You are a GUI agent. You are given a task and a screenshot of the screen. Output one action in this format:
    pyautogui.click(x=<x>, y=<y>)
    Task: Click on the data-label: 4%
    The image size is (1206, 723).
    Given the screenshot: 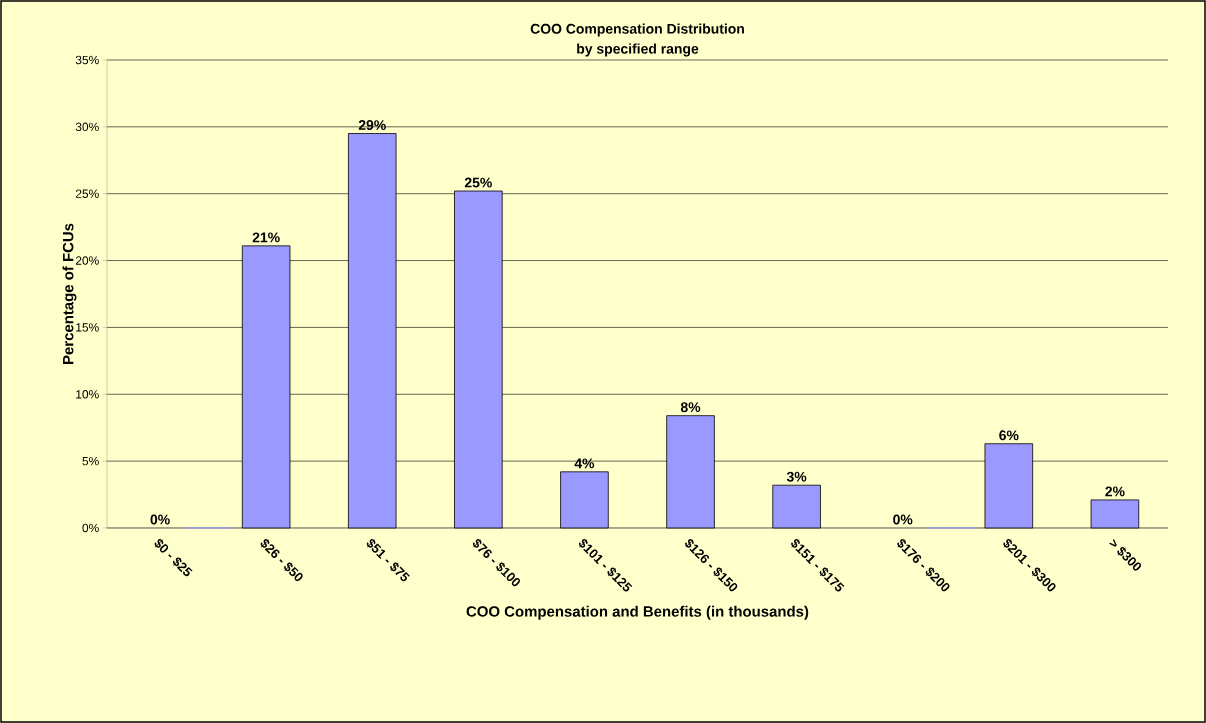 What is the action you would take?
    pyautogui.click(x=584, y=463)
    